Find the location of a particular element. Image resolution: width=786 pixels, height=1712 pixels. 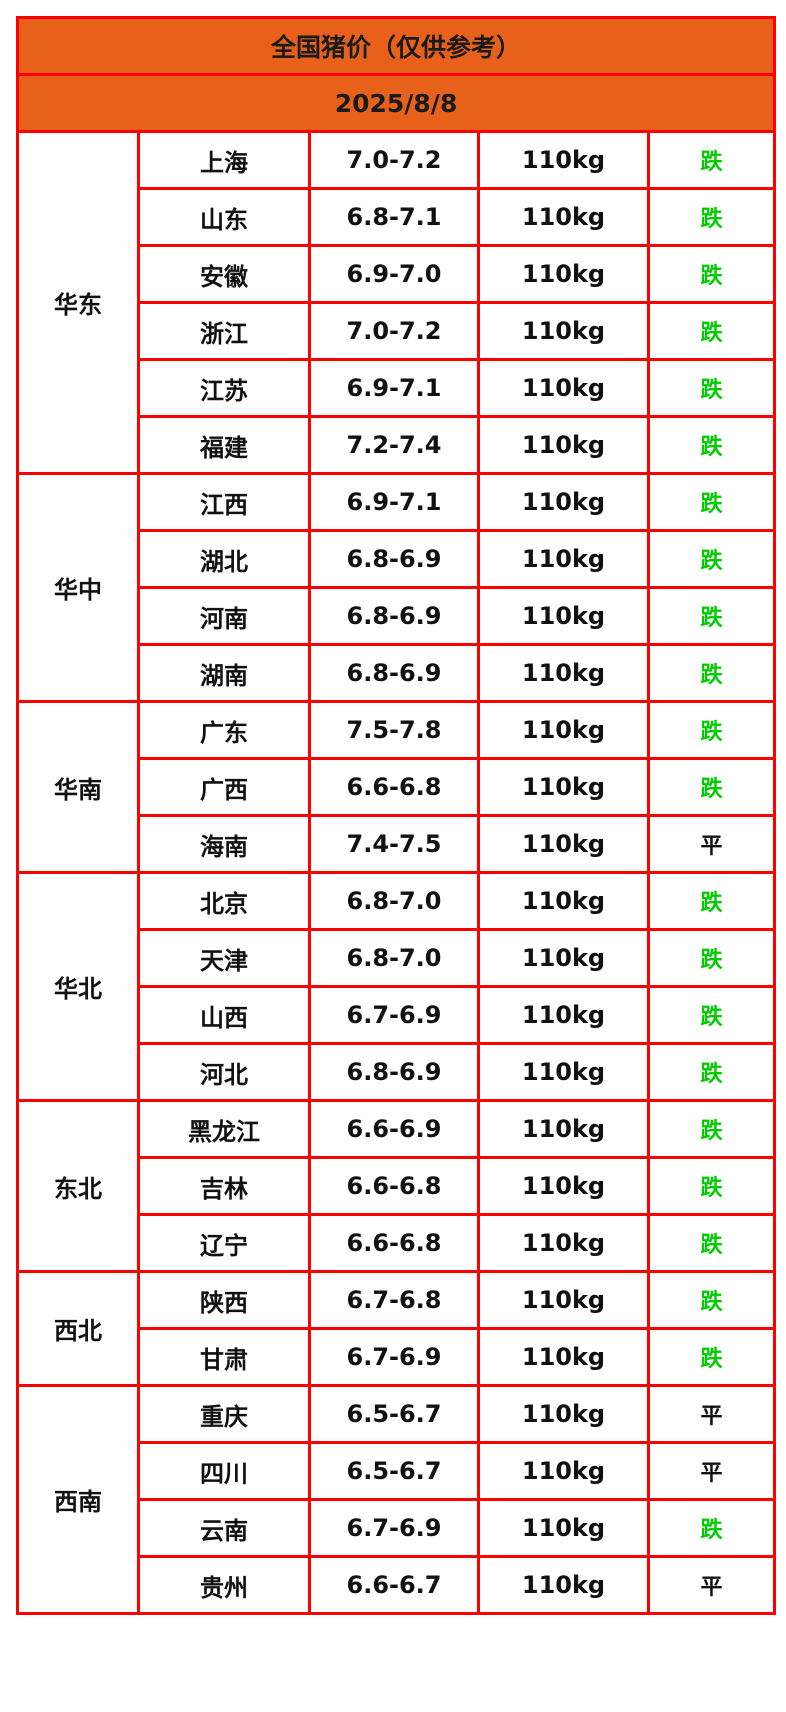

province-cell: 江苏 is located at coordinates (224, 388).